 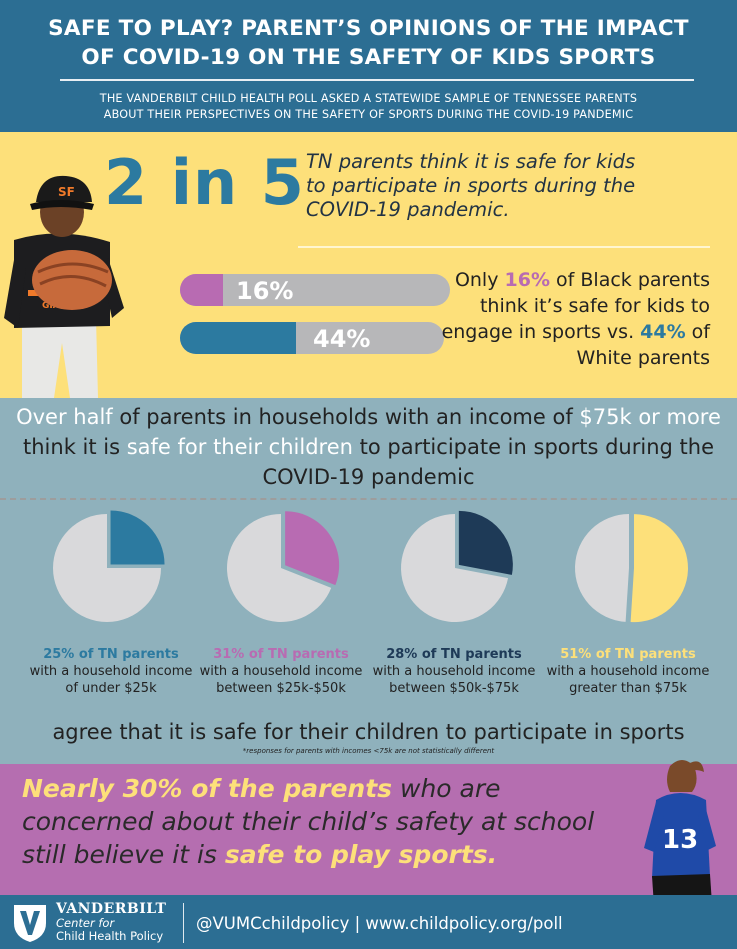 What do you see at coordinates (682, 776) in the screenshot?
I see `girl-hair` at bounding box center [682, 776].